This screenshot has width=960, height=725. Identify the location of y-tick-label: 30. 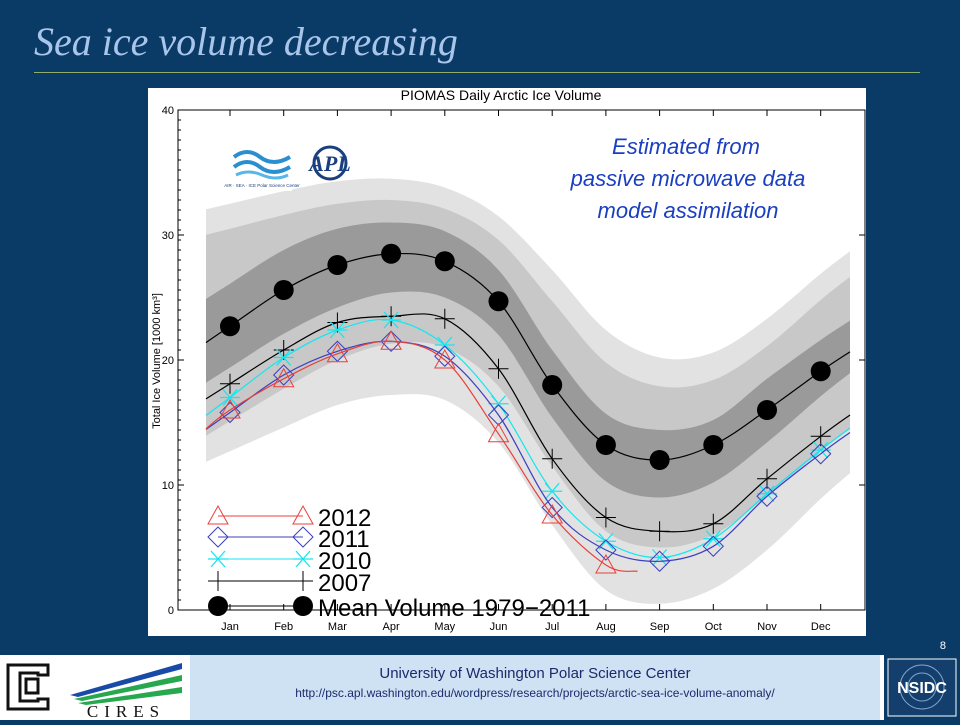
(168, 236).